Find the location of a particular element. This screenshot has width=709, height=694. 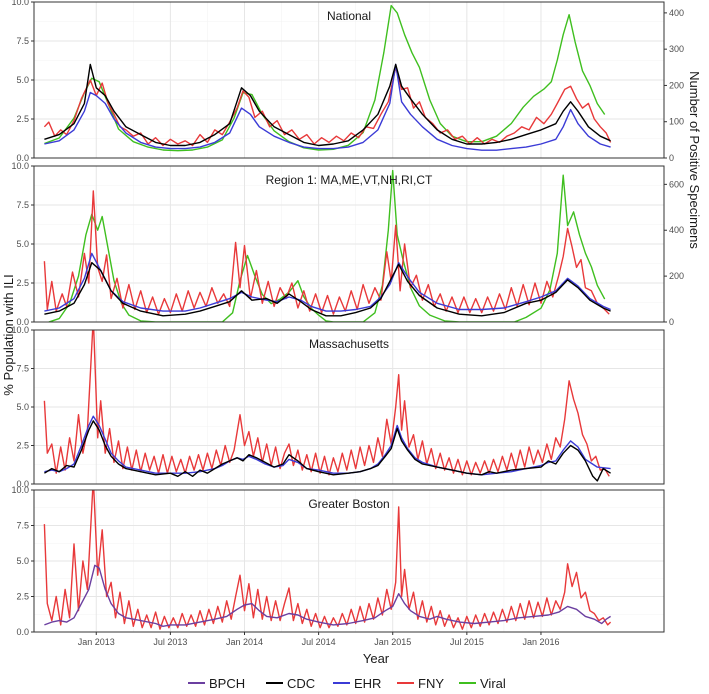

x-tick-label: Jul 2014 is located at coordinates (319, 642).